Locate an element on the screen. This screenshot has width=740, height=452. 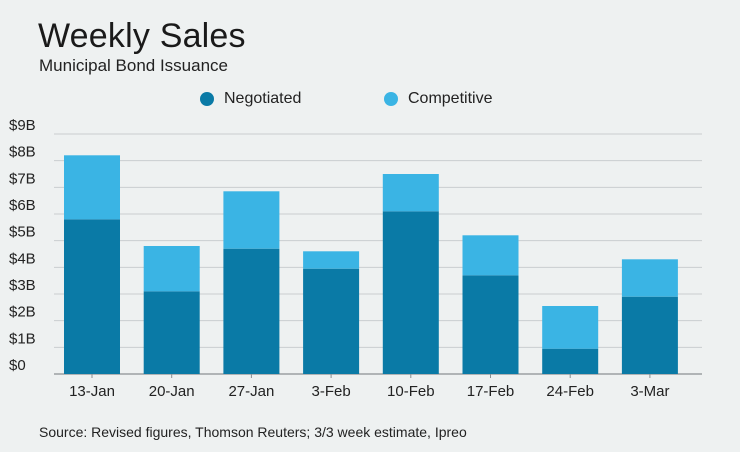
legend-item-competitive: Competitive is located at coordinates (438, 99).